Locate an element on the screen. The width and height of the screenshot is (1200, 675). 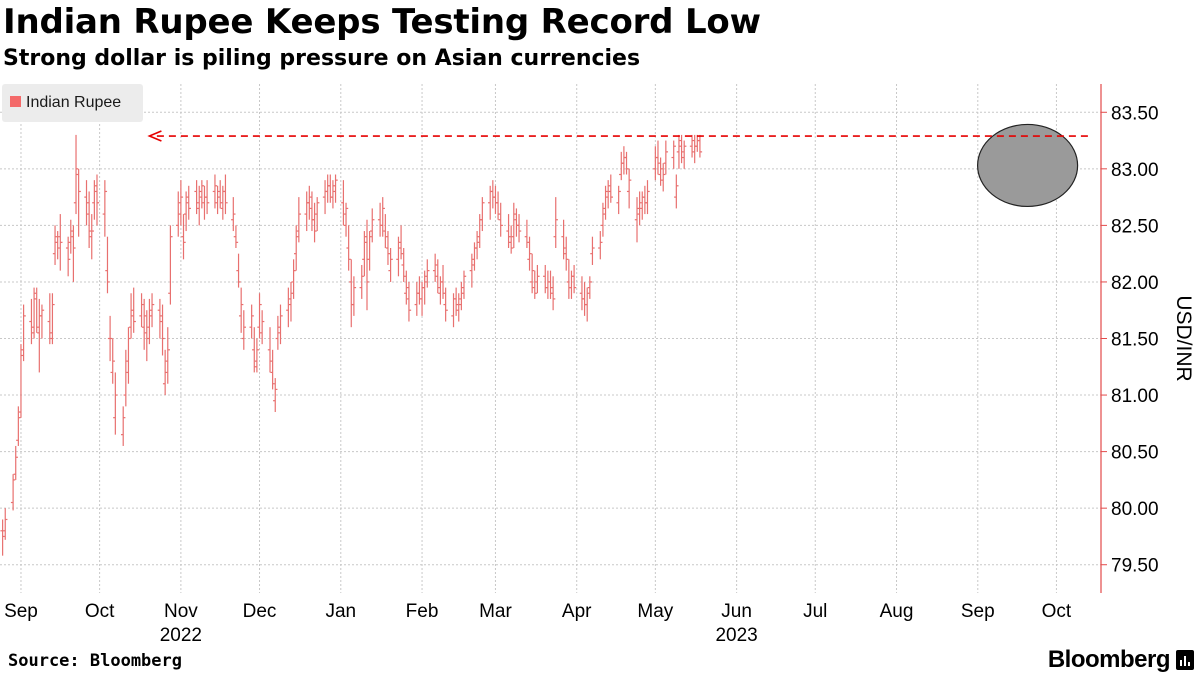
y-tick-label: 83.50 is located at coordinates (1135, 113).